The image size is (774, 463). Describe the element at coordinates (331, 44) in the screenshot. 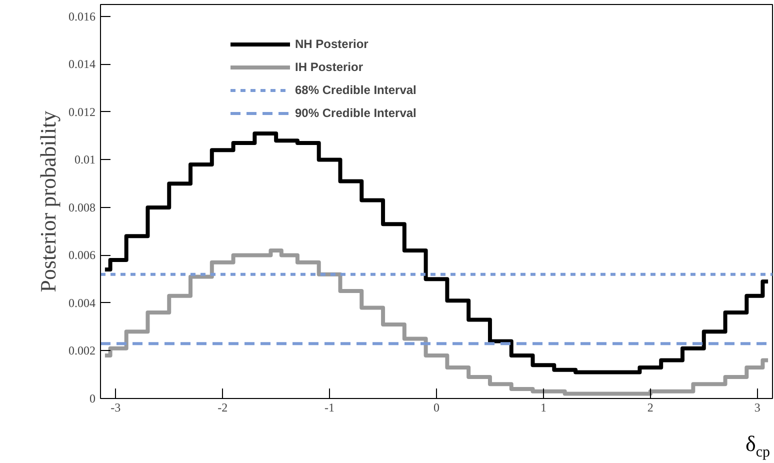

I see `legend-label: NH Posterior` at that location.